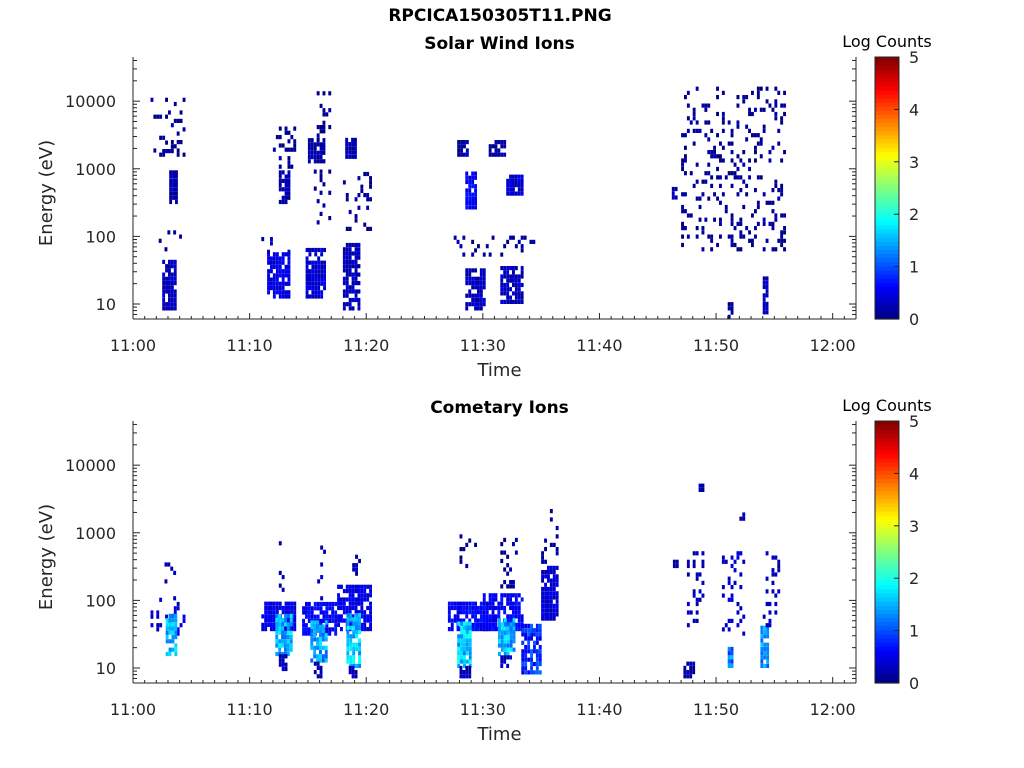  I want to click on colorbar-tick-label: 0, so click(914, 683).